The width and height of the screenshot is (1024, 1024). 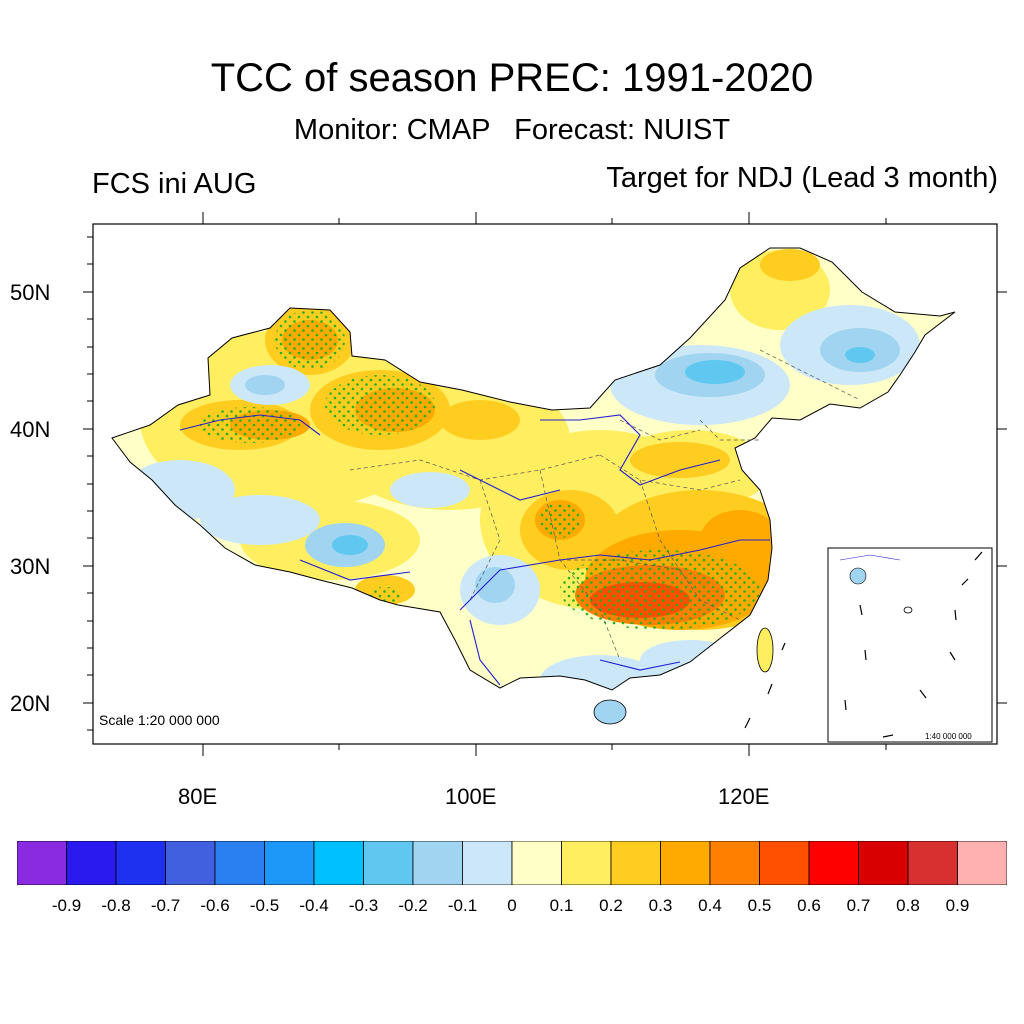 What do you see at coordinates (66, 905) in the screenshot?
I see `colorbar-tick-label: -0.9` at bounding box center [66, 905].